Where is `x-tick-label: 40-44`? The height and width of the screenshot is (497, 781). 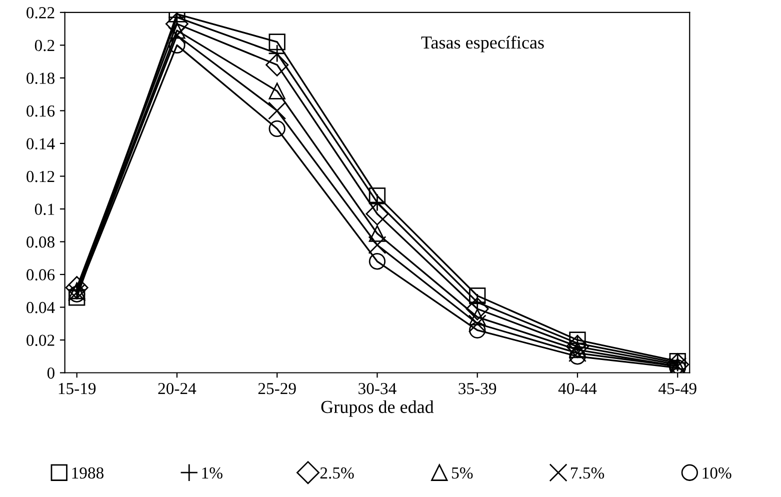 x-tick-label: 40-44 is located at coordinates (577, 388).